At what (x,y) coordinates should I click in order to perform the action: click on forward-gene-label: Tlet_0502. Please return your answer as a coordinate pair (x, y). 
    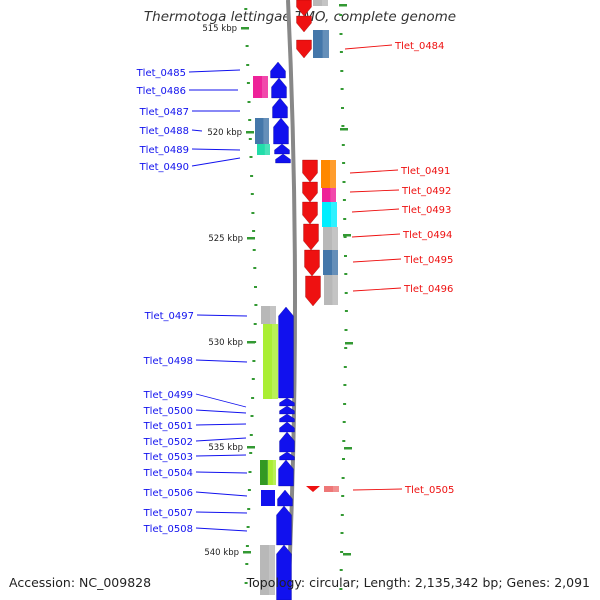
    Looking at the image, I should click on (168, 442).